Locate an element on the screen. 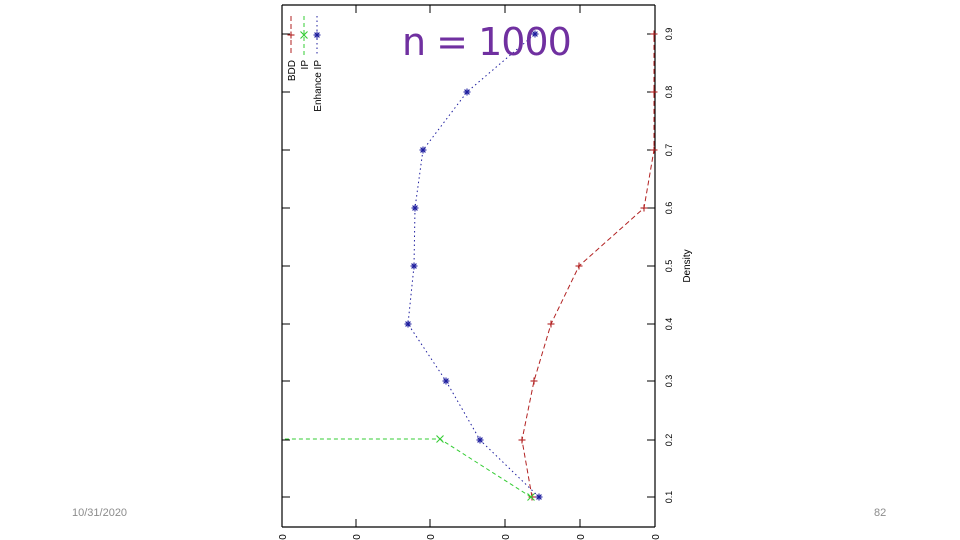  density-tick-label: 0.2 is located at coordinates (669, 440).